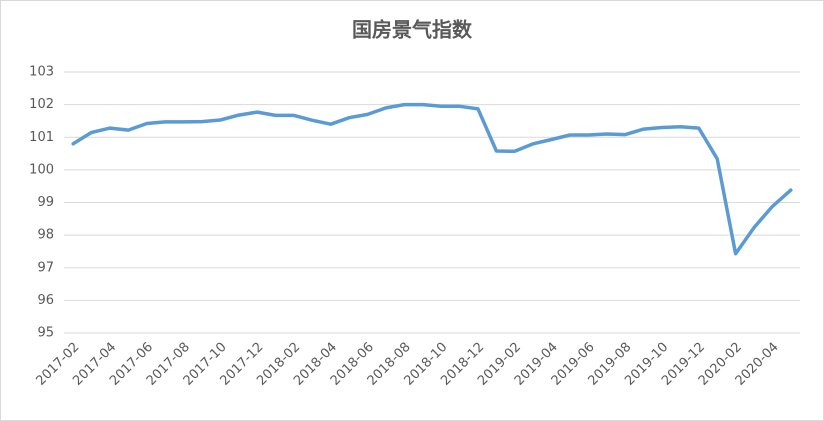 Image resolution: width=824 pixels, height=421 pixels. What do you see at coordinates (41, 104) in the screenshot?
I see `y-tick-label: 102` at bounding box center [41, 104].